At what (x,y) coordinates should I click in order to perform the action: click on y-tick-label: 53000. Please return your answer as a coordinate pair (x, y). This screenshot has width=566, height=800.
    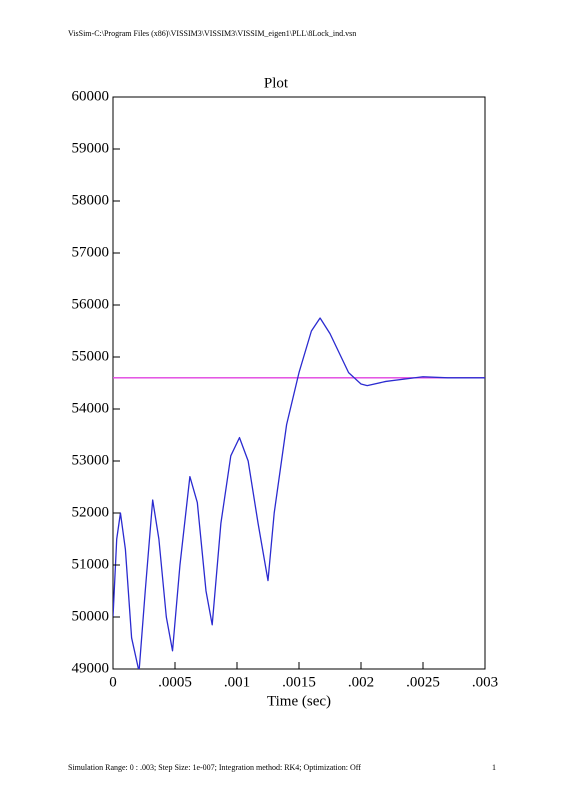
    Looking at the image, I should click on (91, 460).